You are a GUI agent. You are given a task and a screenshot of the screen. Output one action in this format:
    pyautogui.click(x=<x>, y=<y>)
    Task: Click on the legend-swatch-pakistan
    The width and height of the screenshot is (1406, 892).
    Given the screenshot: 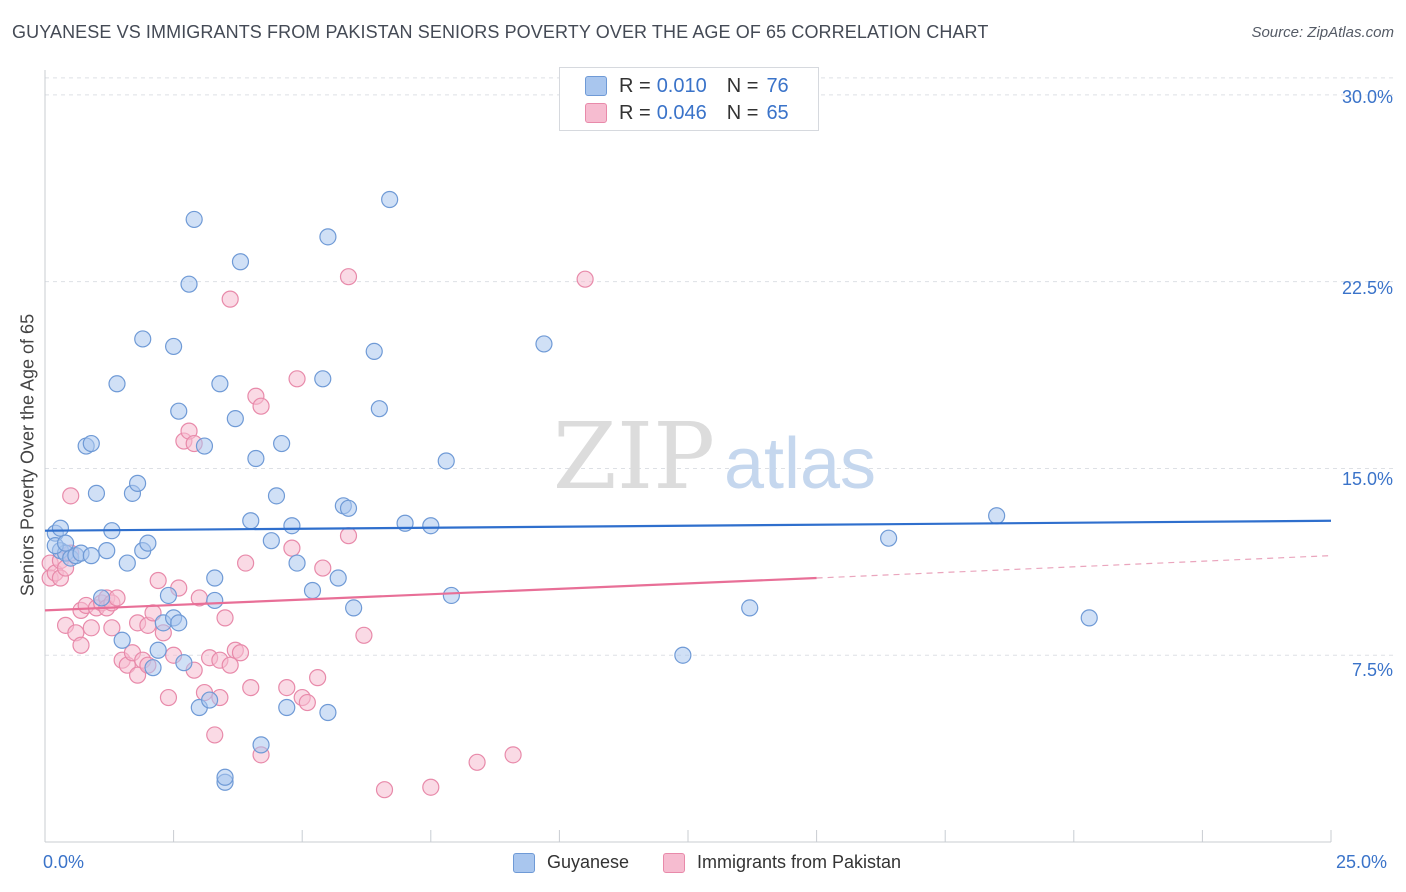 What is the action you would take?
    pyautogui.click(x=596, y=113)
    